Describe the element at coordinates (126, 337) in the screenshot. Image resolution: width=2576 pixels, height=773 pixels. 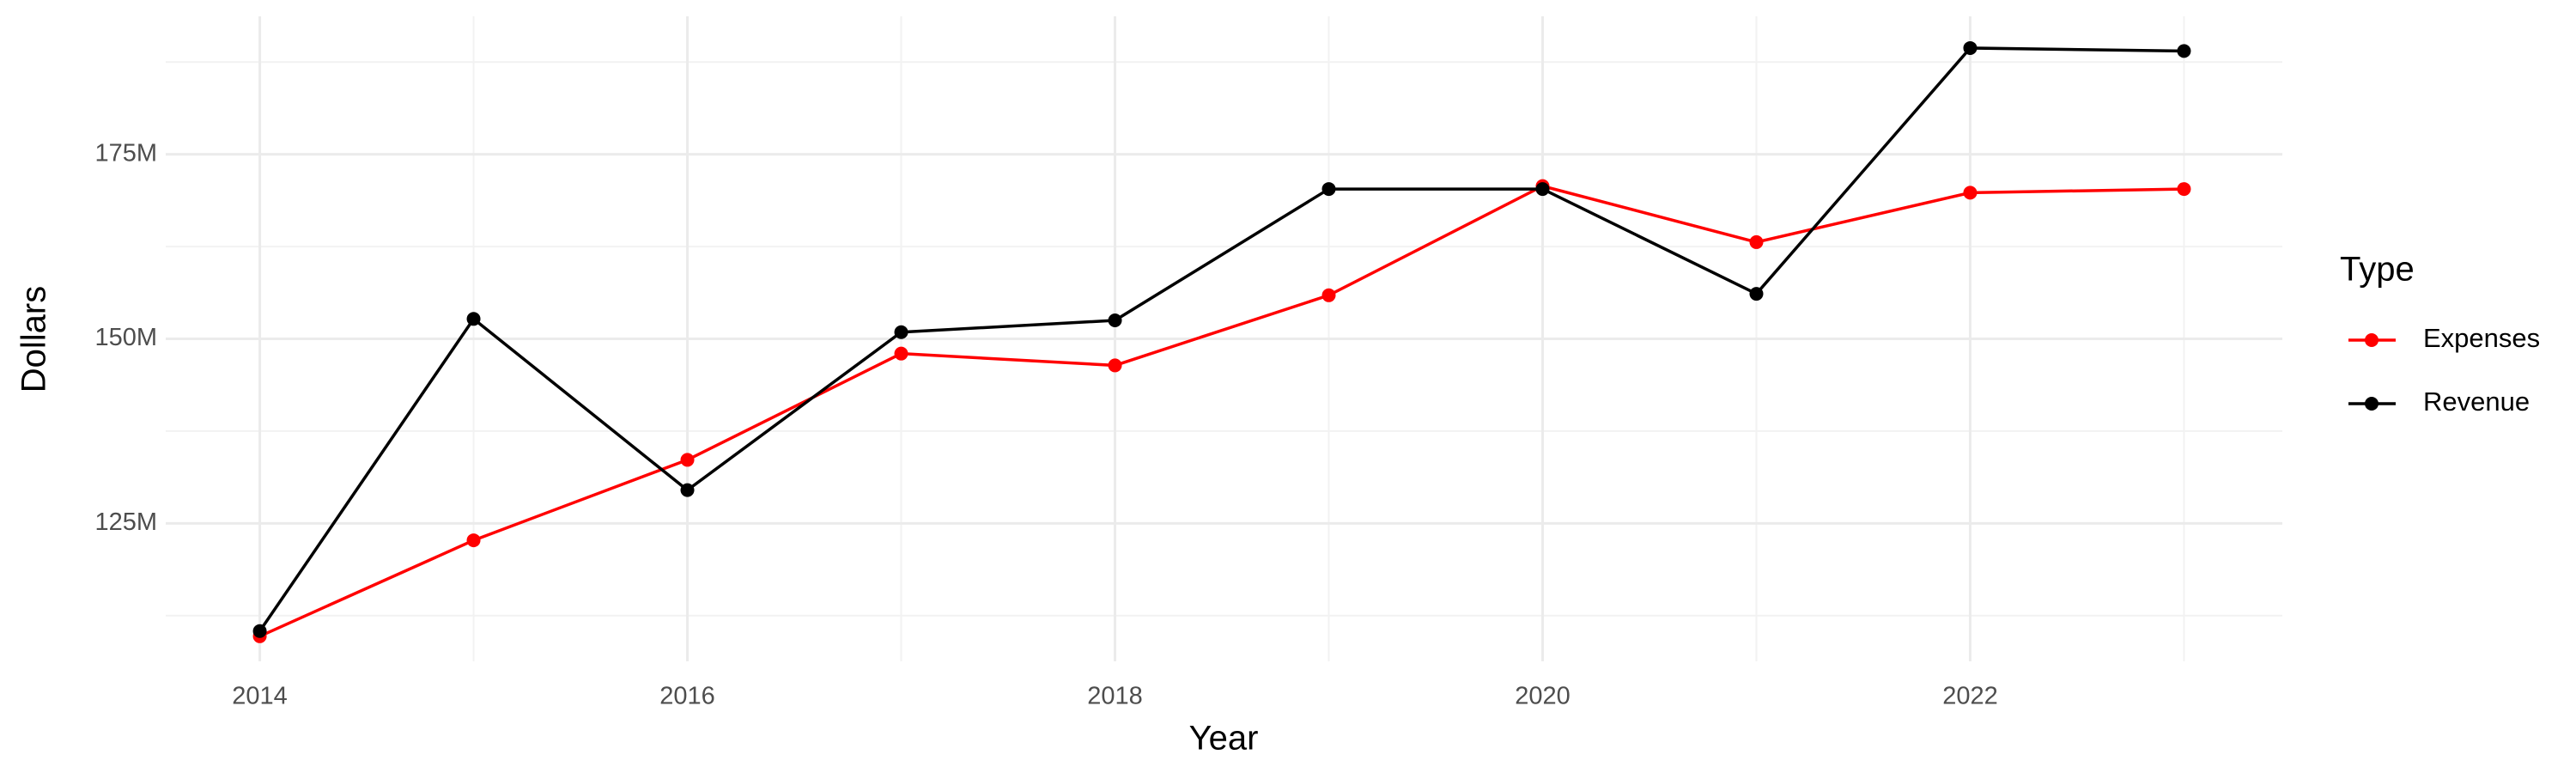
I see `y-tick-label: 150M` at that location.